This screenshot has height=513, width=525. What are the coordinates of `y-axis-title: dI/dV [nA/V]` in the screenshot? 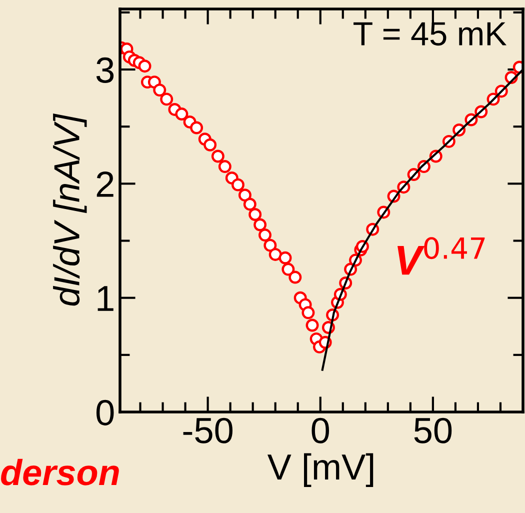 It's located at (70, 209).